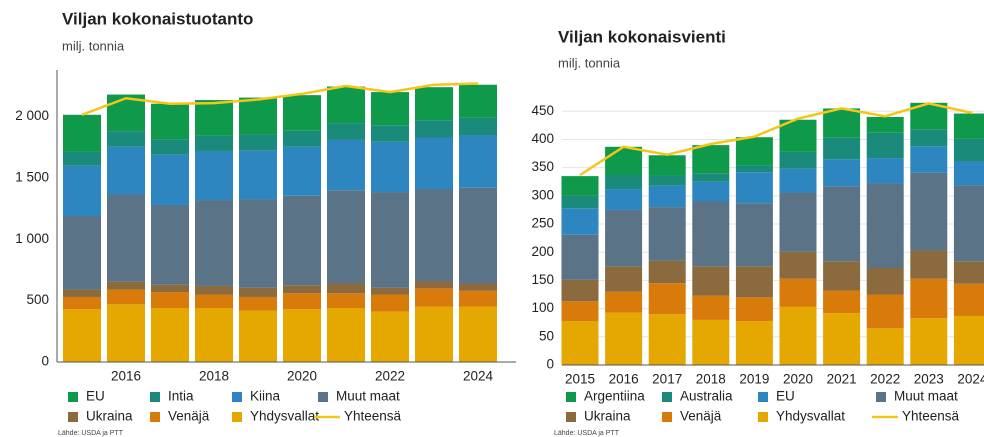 This screenshot has height=437, width=984. Describe the element at coordinates (93, 45) in the screenshot. I see `chart-subtitle: milj. tonnia` at that location.